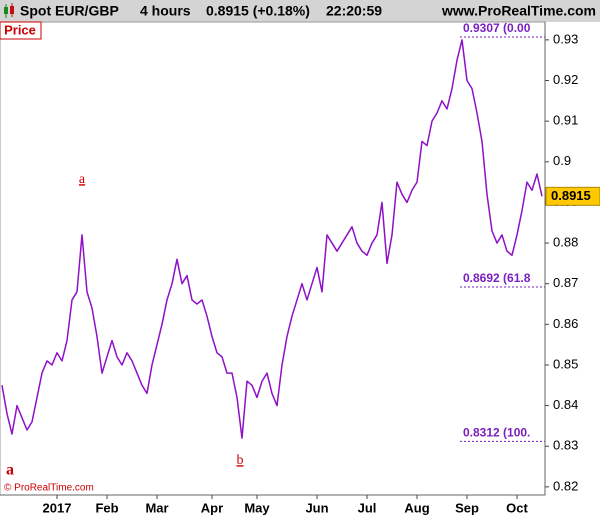 This screenshot has height=519, width=600. I want to click on x-tick-label: Aug, so click(416, 507).